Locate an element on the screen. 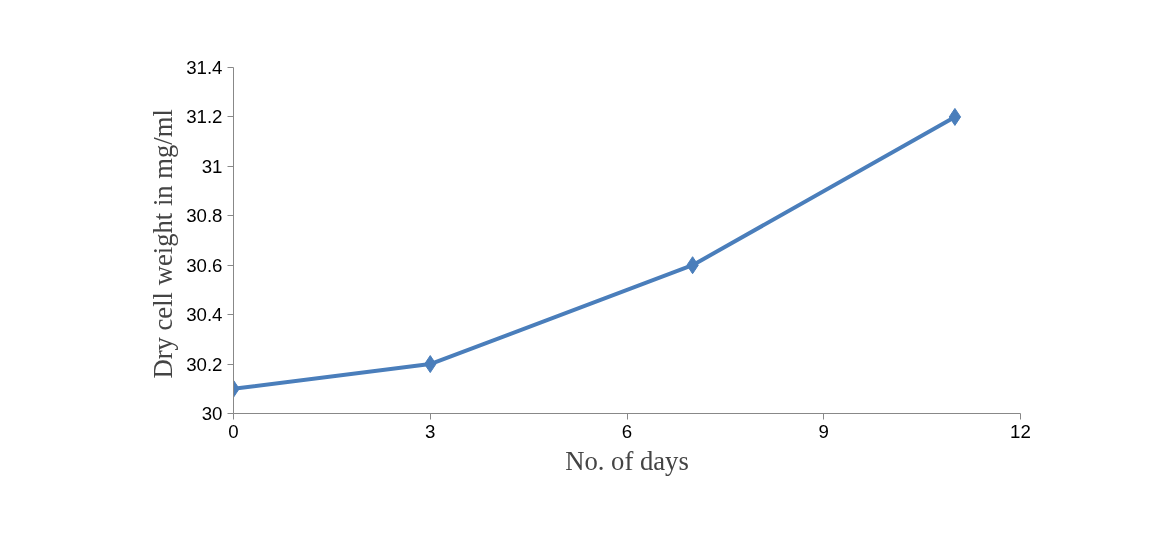  x-tick-label: 3 is located at coordinates (430, 431).